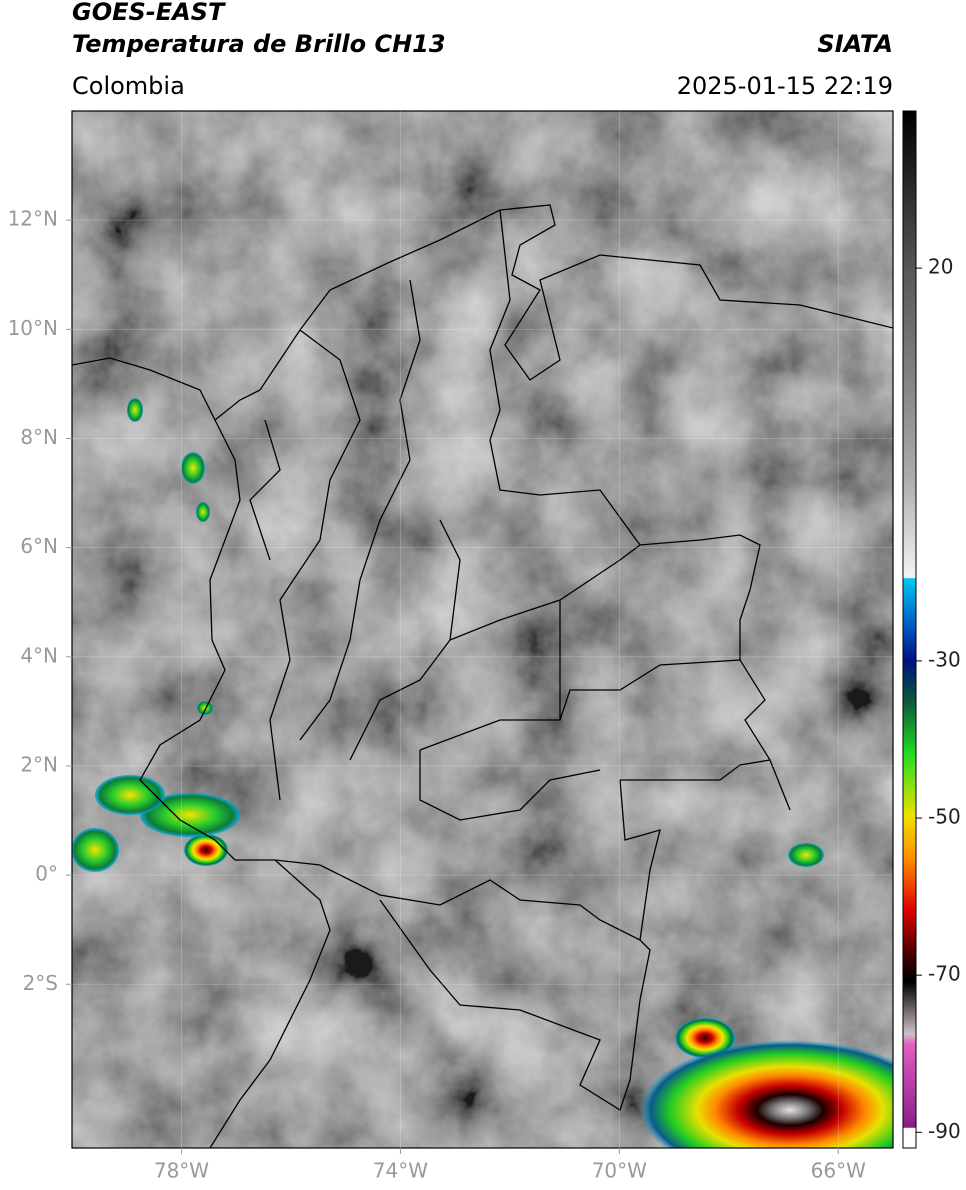  What do you see at coordinates (619, 1171) in the screenshot?
I see `lon-tick-label: 70°W` at bounding box center [619, 1171].